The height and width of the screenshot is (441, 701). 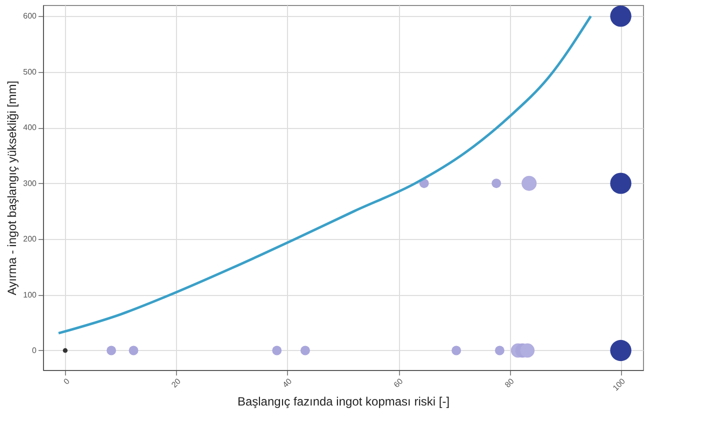 I want to click on x-tick-label: 20, so click(x=176, y=383).